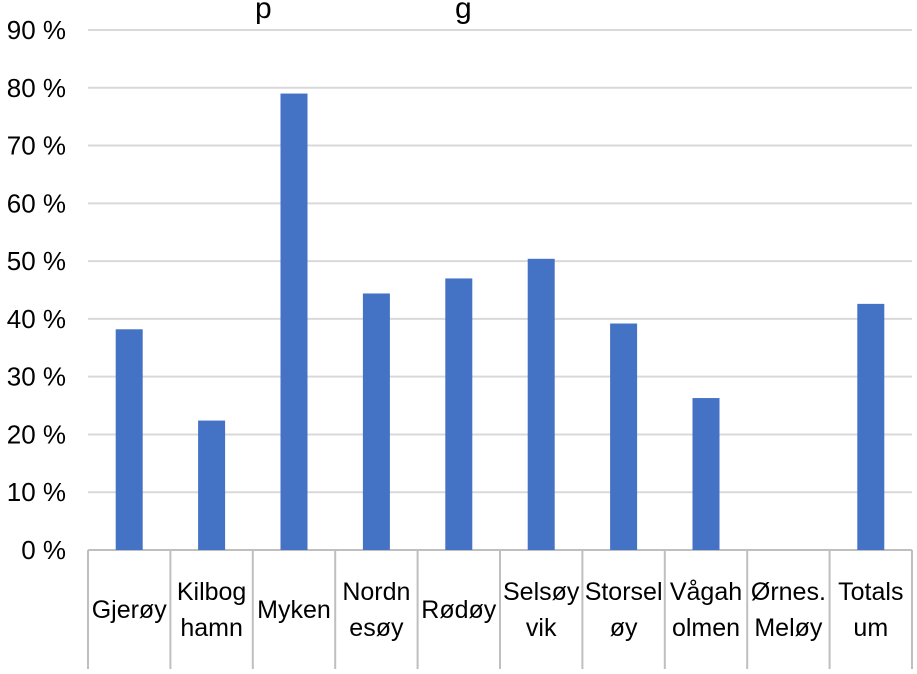  Describe the element at coordinates (624, 628) in the screenshot. I see `x-tick-label: øy` at that location.